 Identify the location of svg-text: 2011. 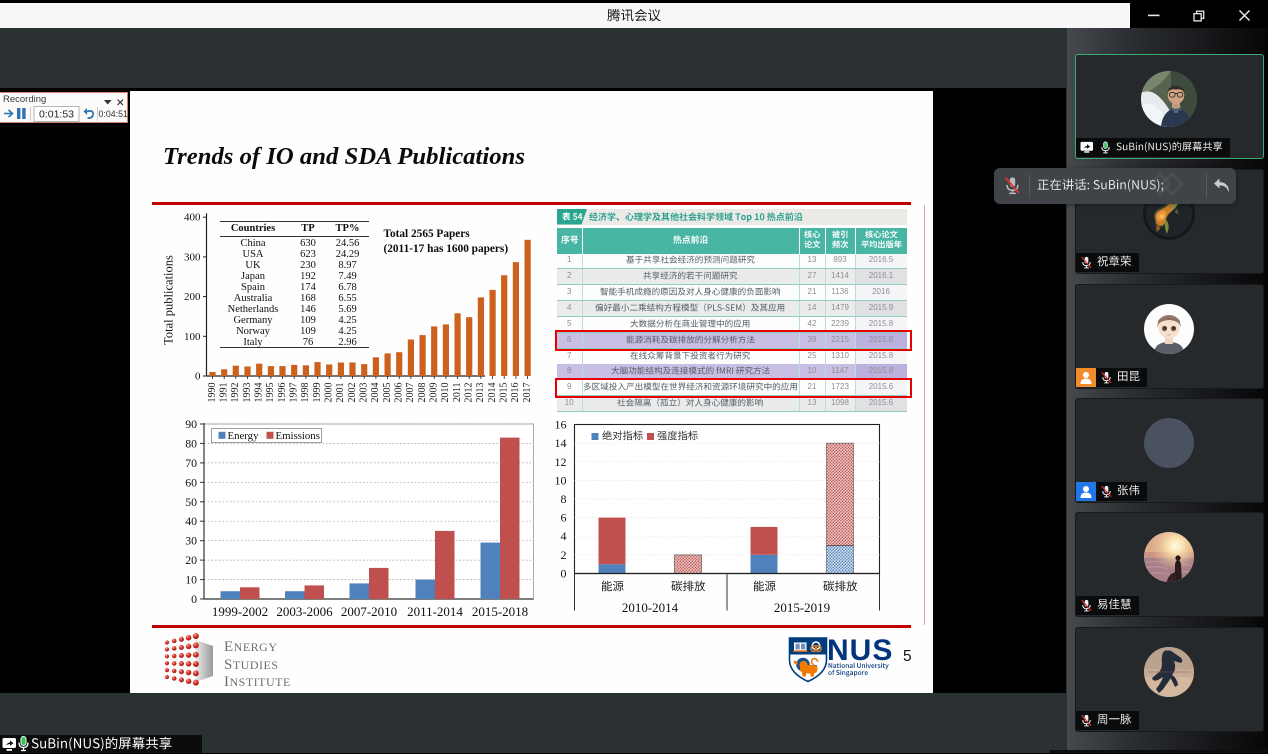
(457, 393).